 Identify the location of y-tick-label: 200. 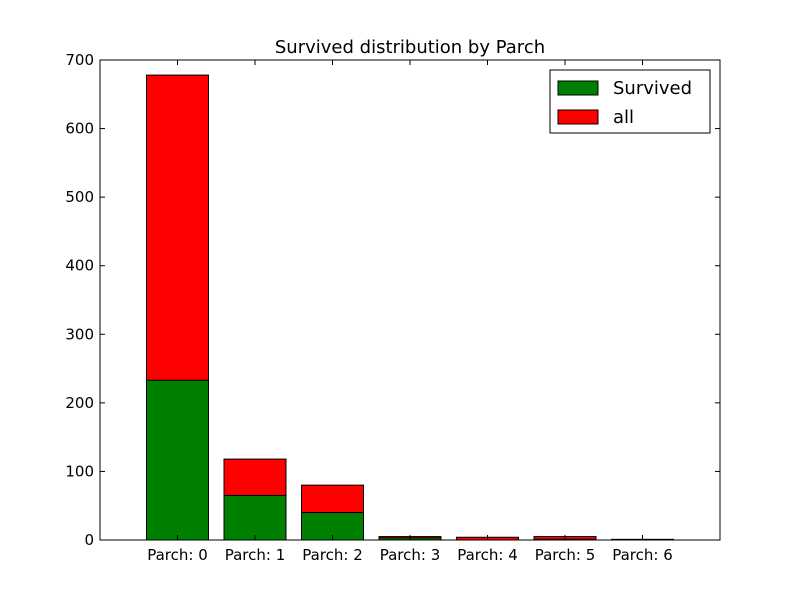
(79, 403).